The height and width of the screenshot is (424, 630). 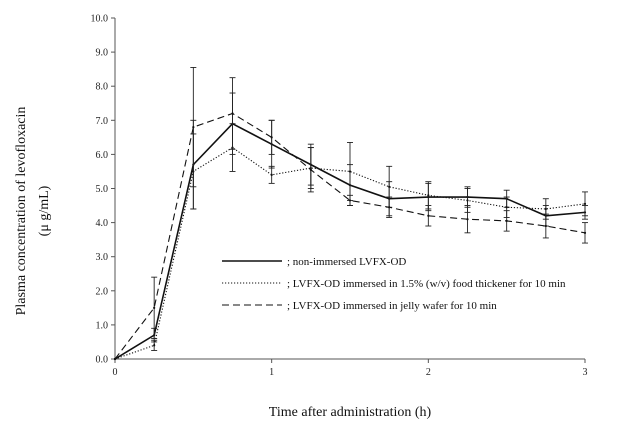 What do you see at coordinates (102, 121) in the screenshot?
I see `y-tick-label: 7.0` at bounding box center [102, 121].